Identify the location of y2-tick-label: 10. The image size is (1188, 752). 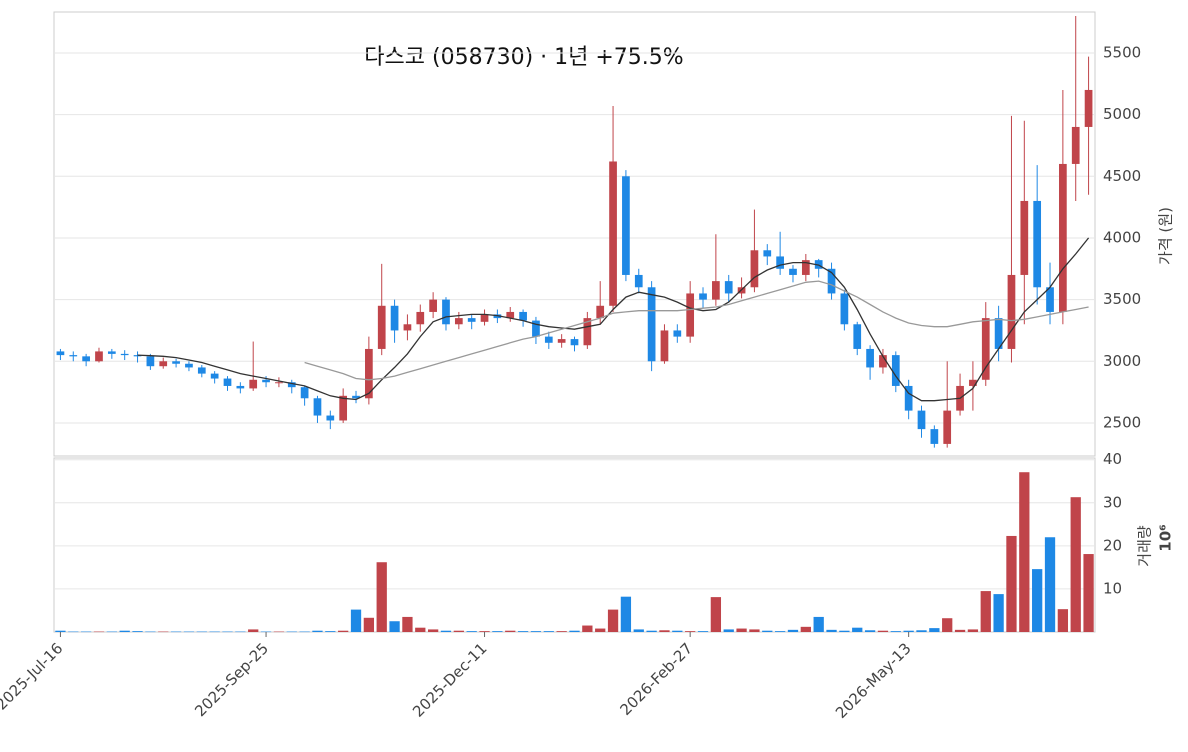
(1112, 588).